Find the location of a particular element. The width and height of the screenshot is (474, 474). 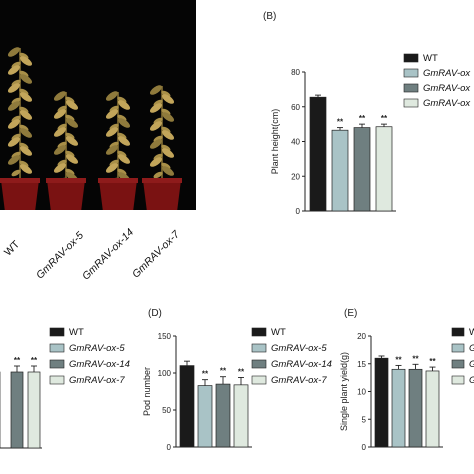

y-axis-label: Plant height(cm) is located at coordinates (275, 142).